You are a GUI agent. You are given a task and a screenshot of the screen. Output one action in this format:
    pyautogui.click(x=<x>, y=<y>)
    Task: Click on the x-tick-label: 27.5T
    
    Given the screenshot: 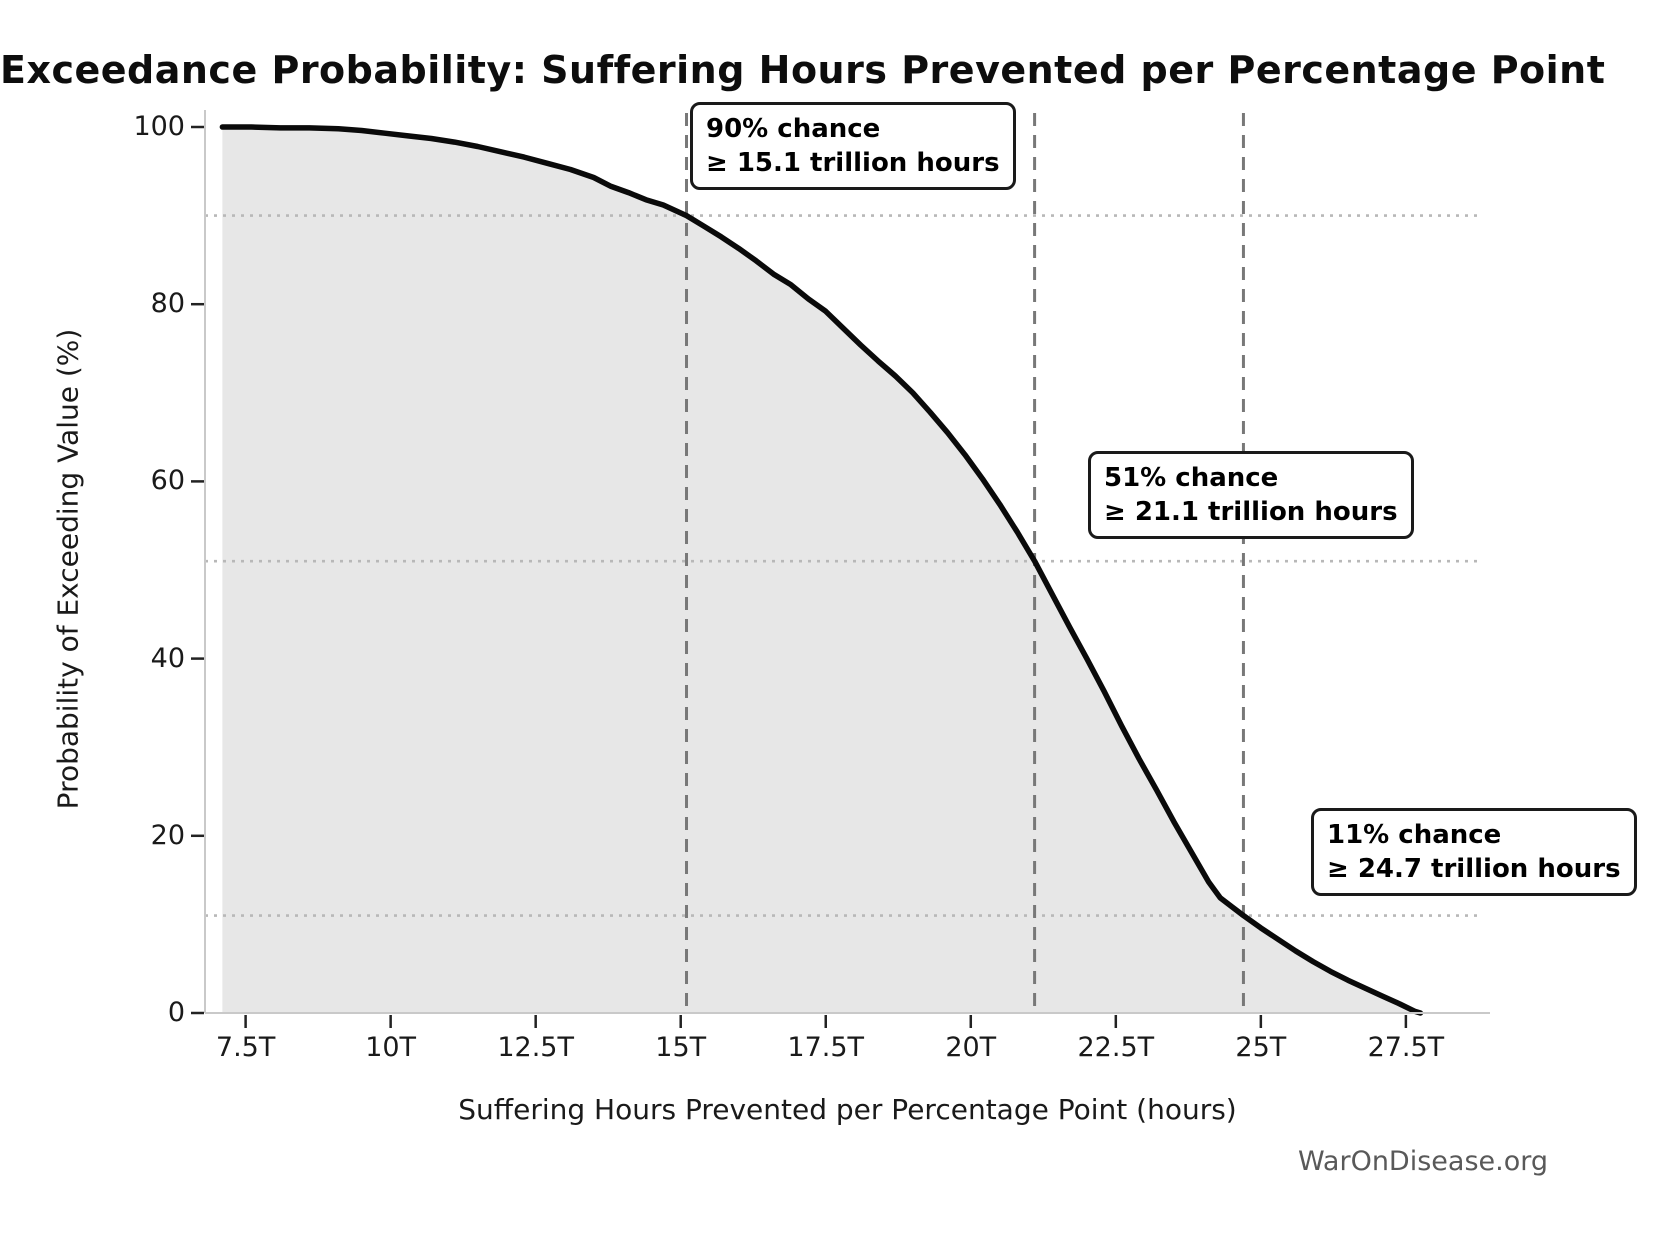 What is the action you would take?
    pyautogui.click(x=1406, y=1047)
    